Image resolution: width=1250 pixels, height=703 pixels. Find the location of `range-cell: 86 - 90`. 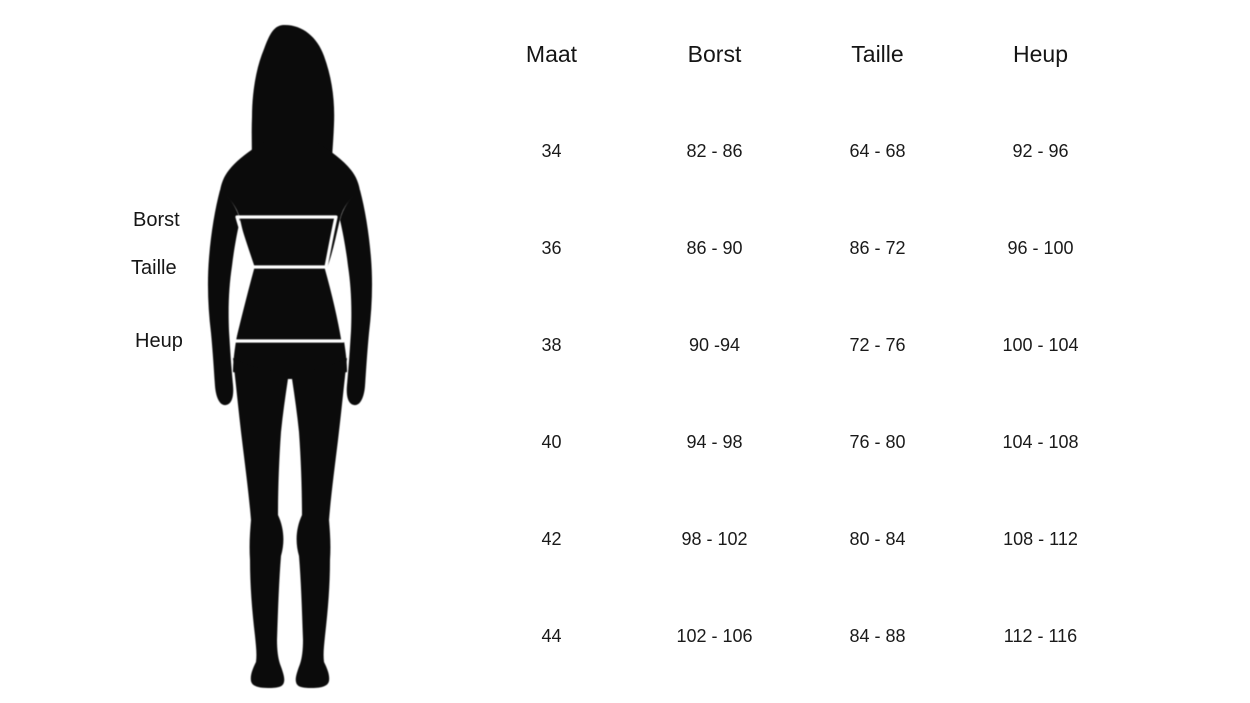

range-cell: 86 - 90 is located at coordinates (714, 248).